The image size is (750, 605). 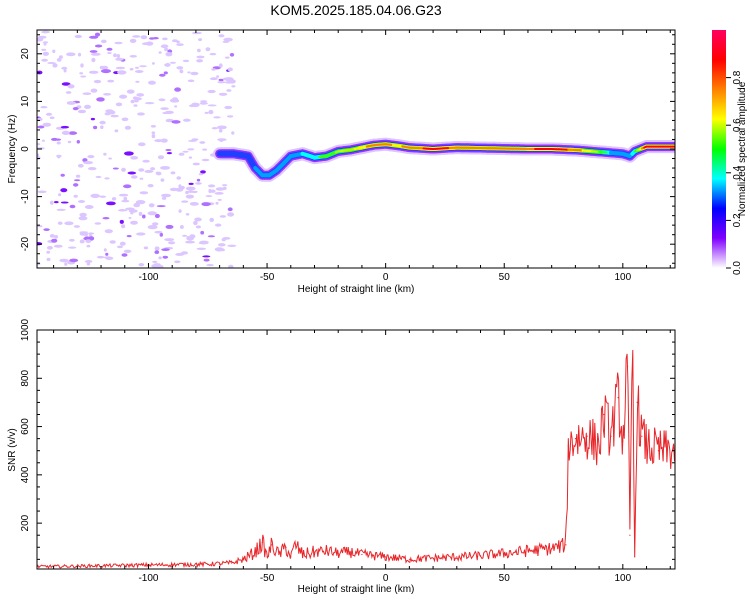 What do you see at coordinates (25, 474) in the screenshot?
I see `y-tick-label: 400` at bounding box center [25, 474].